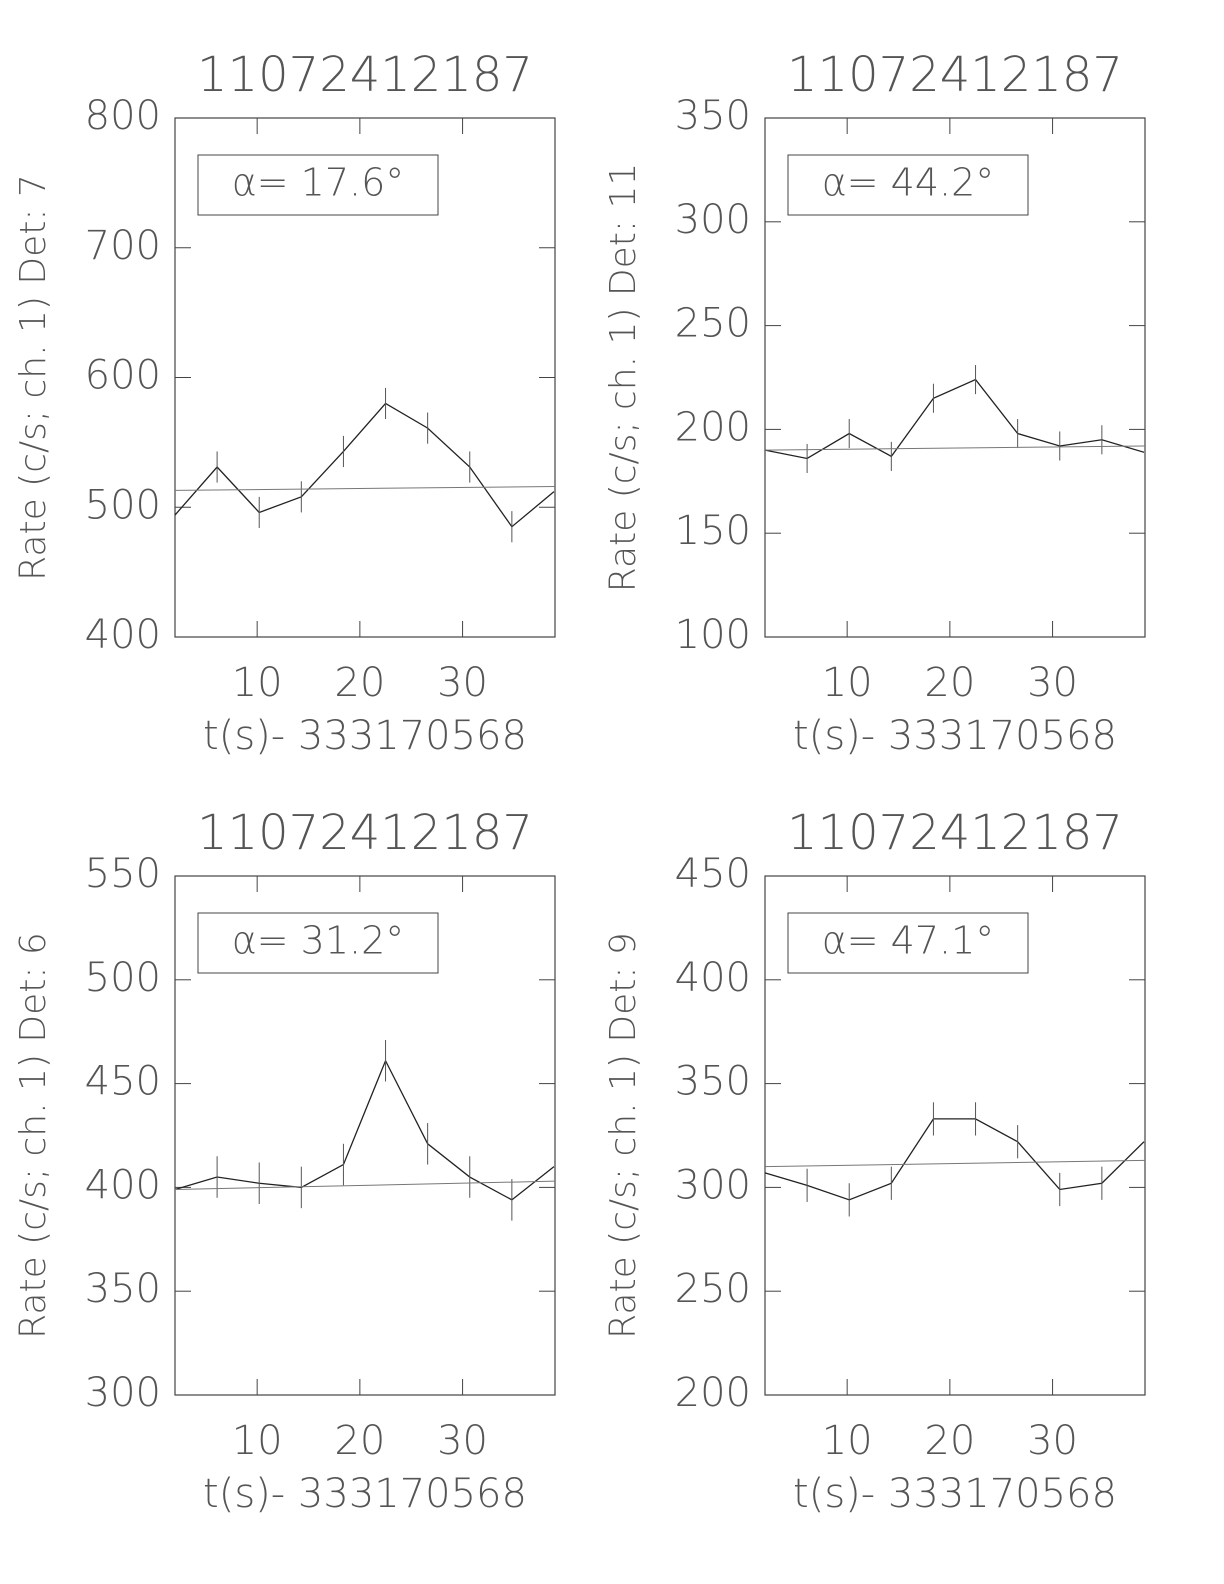 The height and width of the screenshot is (1584, 1224). I want to click on y-tick-label: 700, so click(123, 246).